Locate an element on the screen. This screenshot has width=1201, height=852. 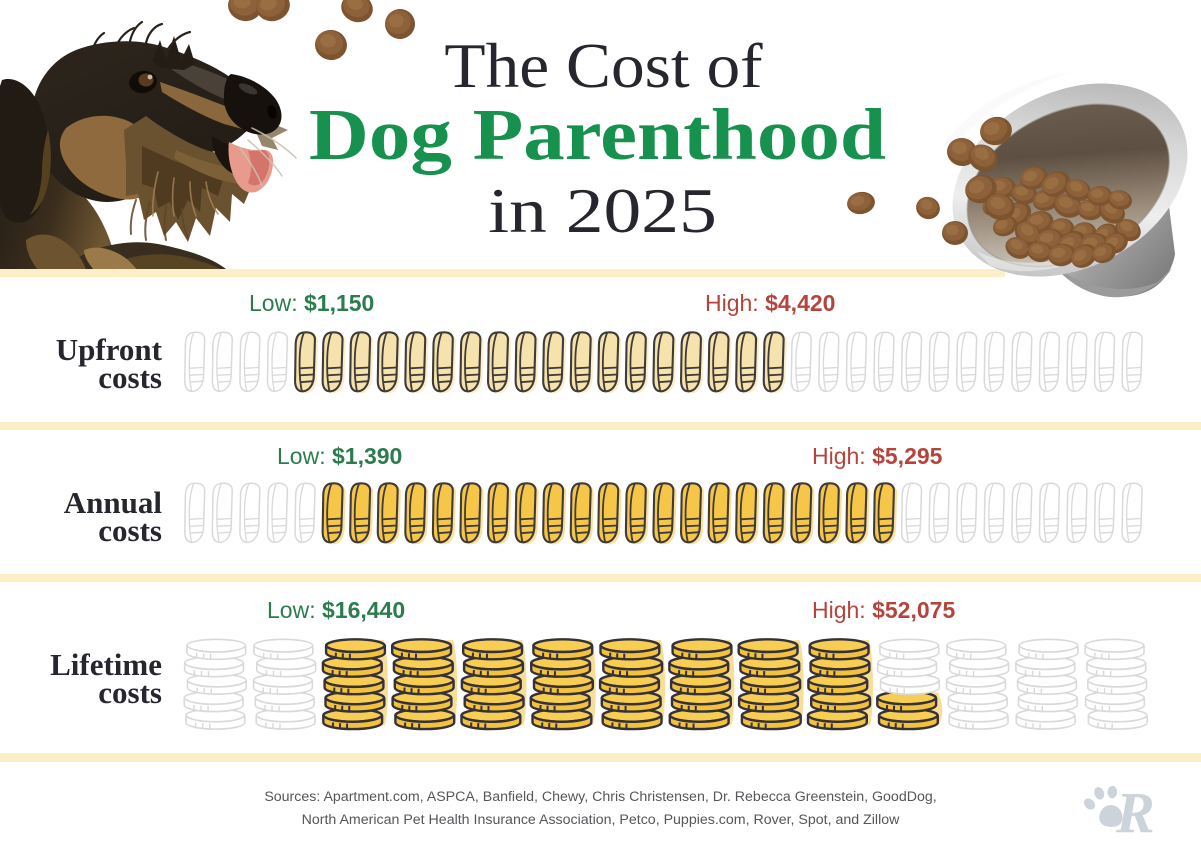
svg-text: R is located at coordinates (1135, 812).